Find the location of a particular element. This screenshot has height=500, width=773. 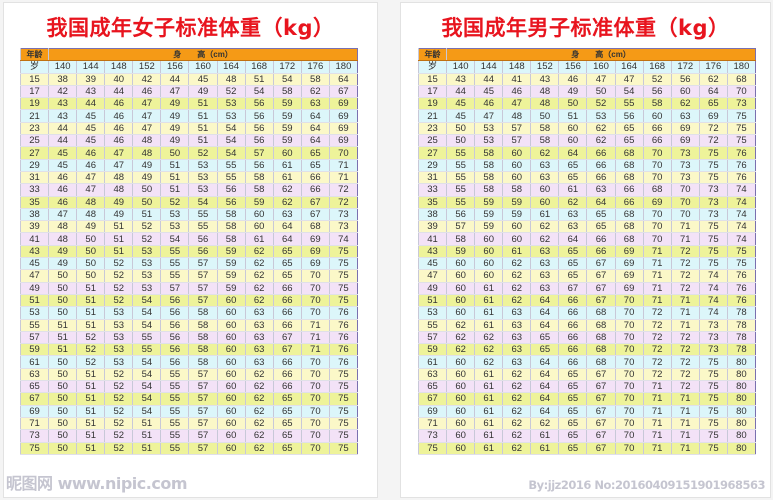

weight-cell: 59 is located at coordinates (287, 129).